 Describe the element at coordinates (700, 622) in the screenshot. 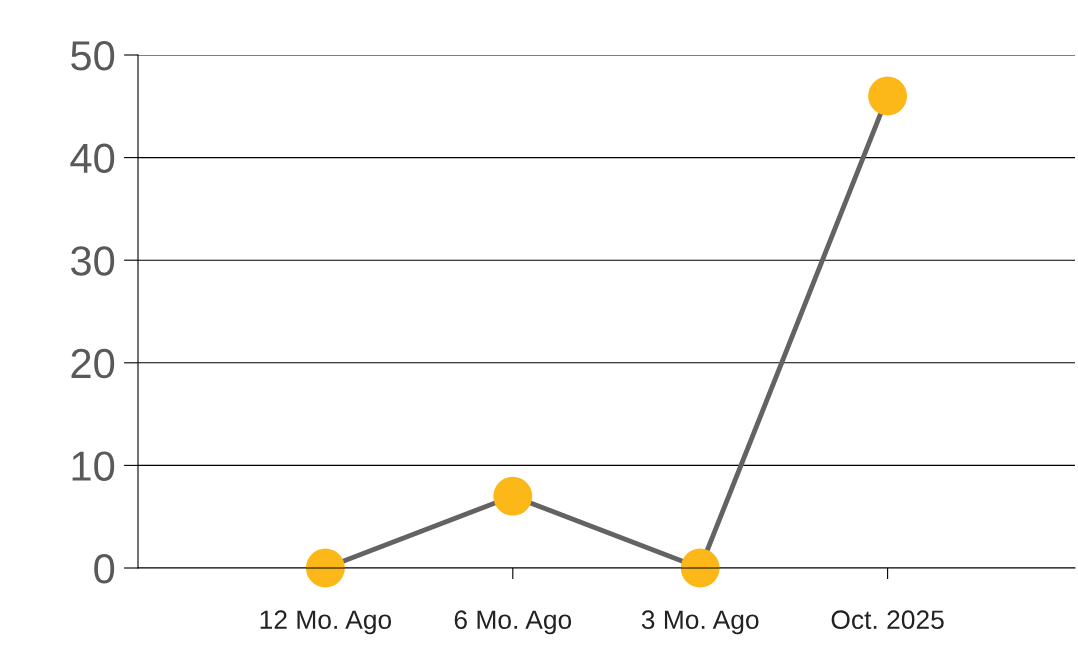

I see `x-tick-label: 3 Mo. Ago` at that location.